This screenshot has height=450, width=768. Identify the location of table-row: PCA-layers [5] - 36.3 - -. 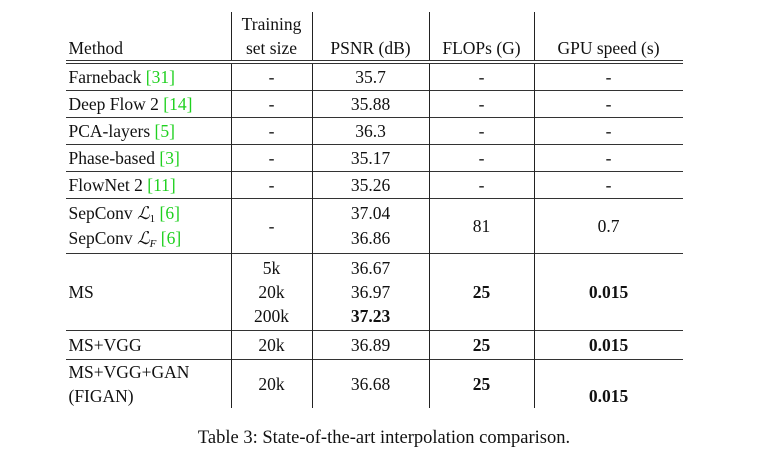
(374, 131).